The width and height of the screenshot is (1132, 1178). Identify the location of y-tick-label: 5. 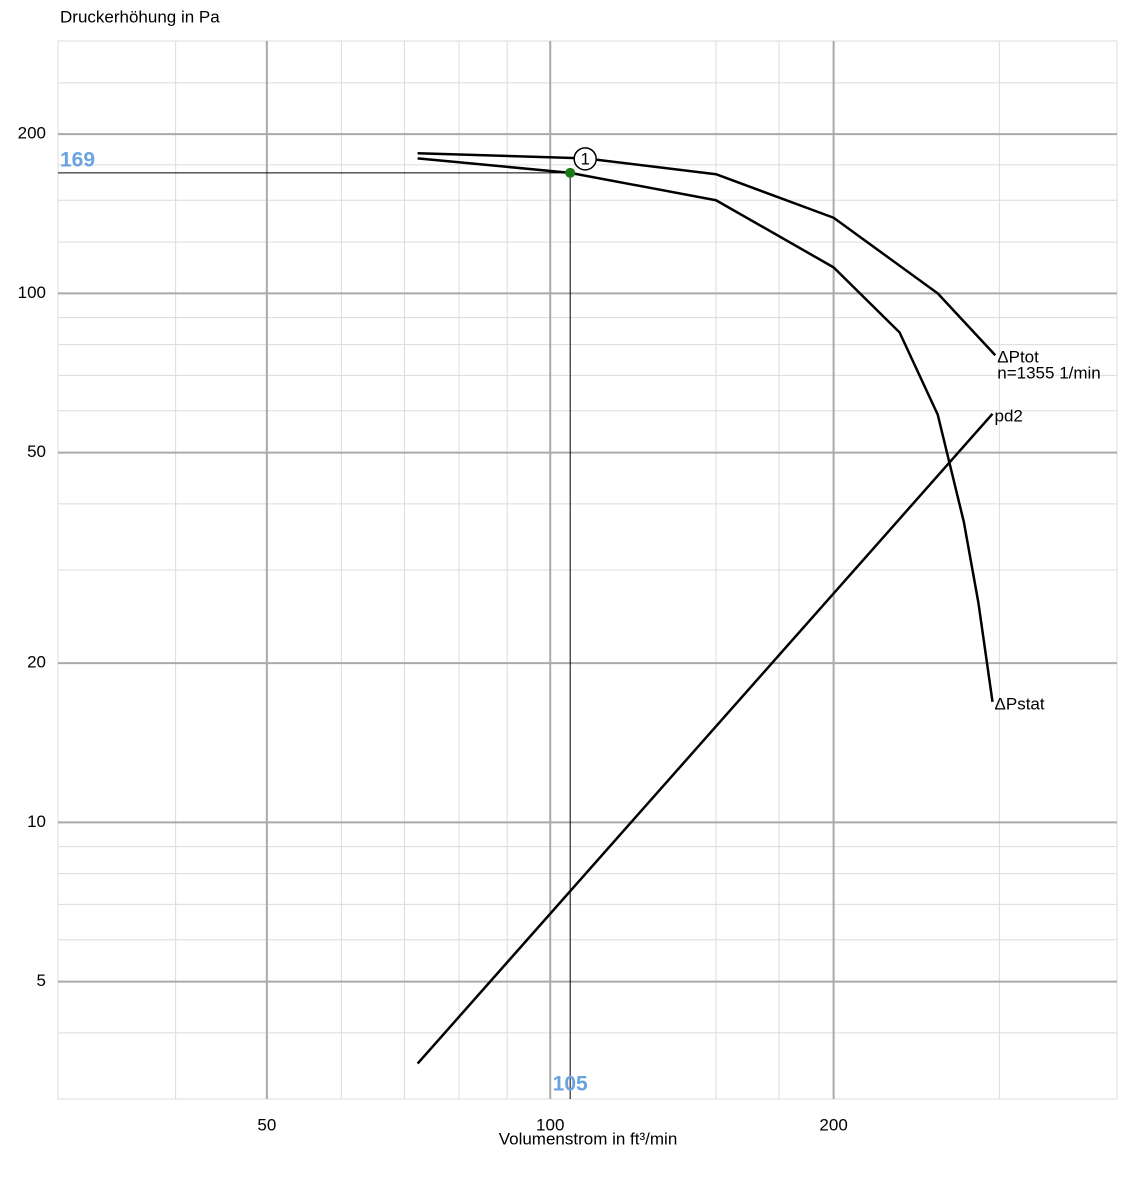
(41, 980).